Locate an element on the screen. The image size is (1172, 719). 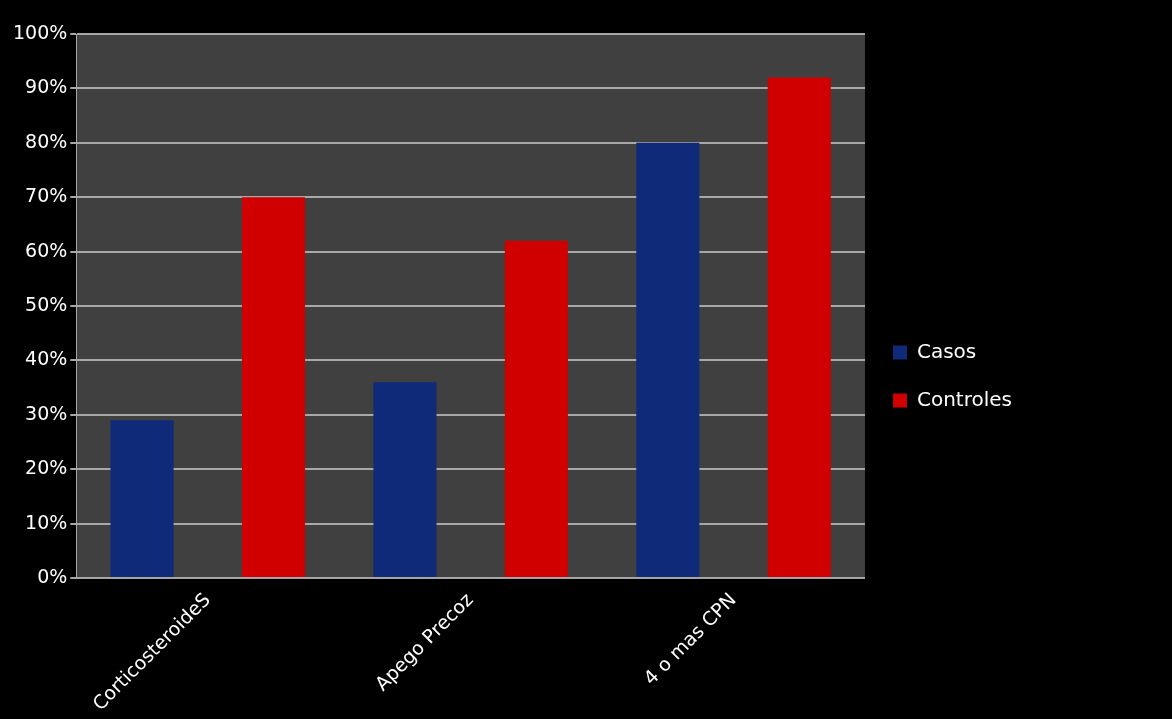
y-tick-label: 0% is located at coordinates (52, 576).